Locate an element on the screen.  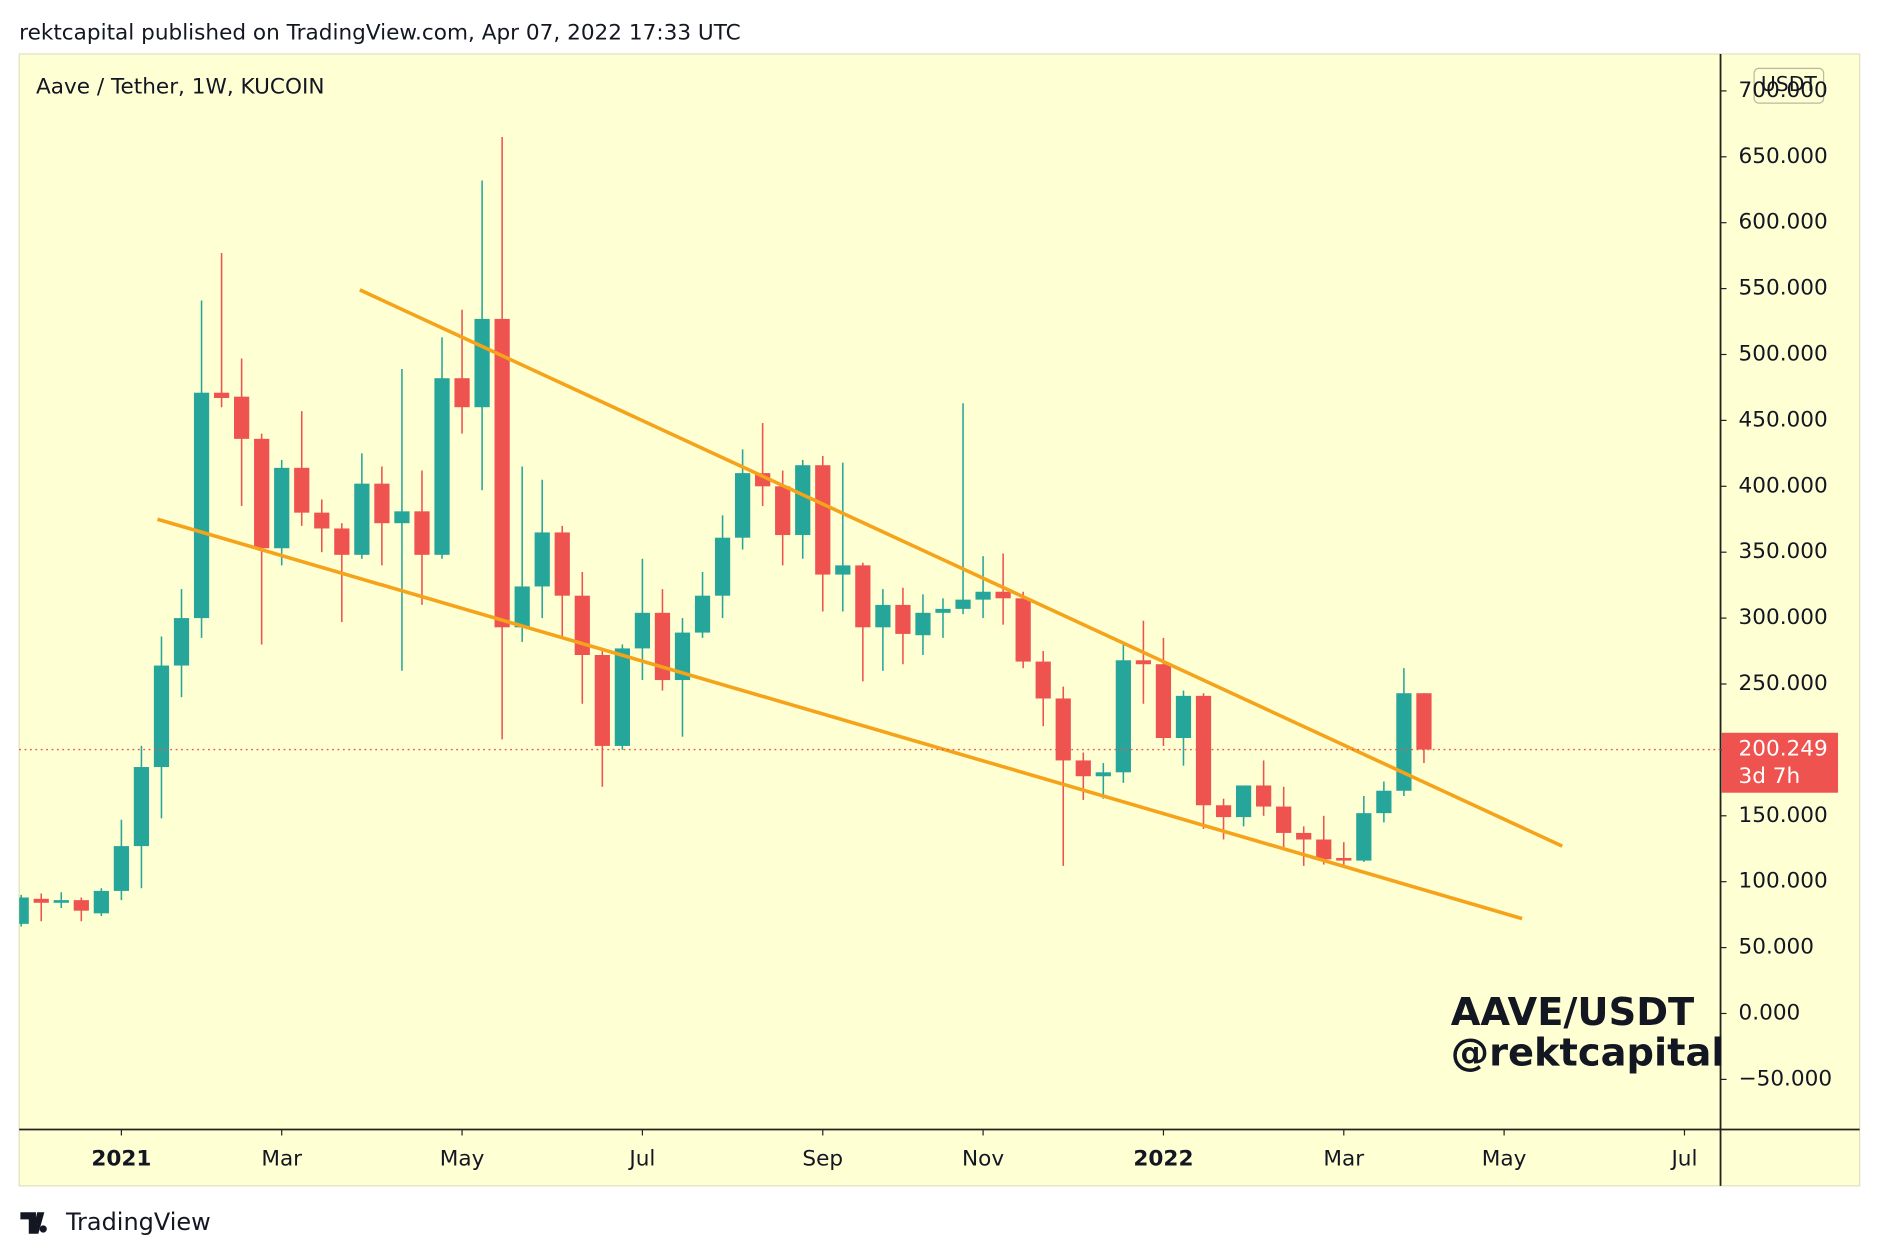
y-tick-label: 500.000 is located at coordinates (1783, 353).